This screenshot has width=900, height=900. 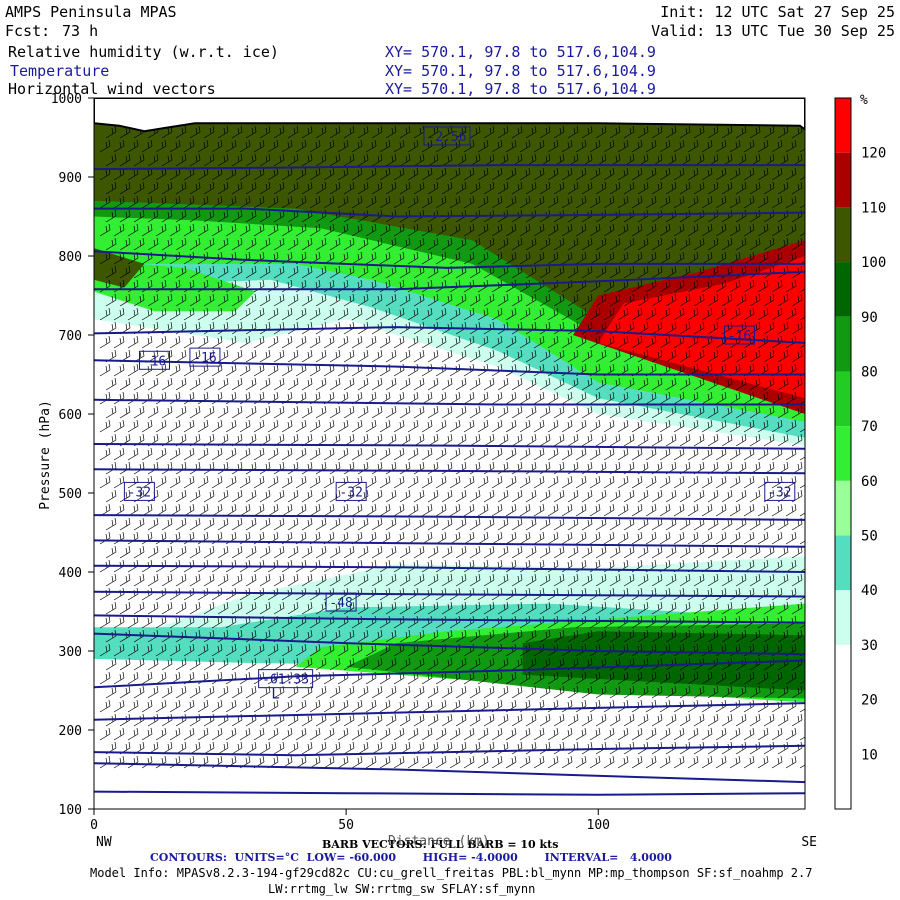 What do you see at coordinates (873, 208) in the screenshot?
I see `colorbar-tick-label: 110` at bounding box center [873, 208].